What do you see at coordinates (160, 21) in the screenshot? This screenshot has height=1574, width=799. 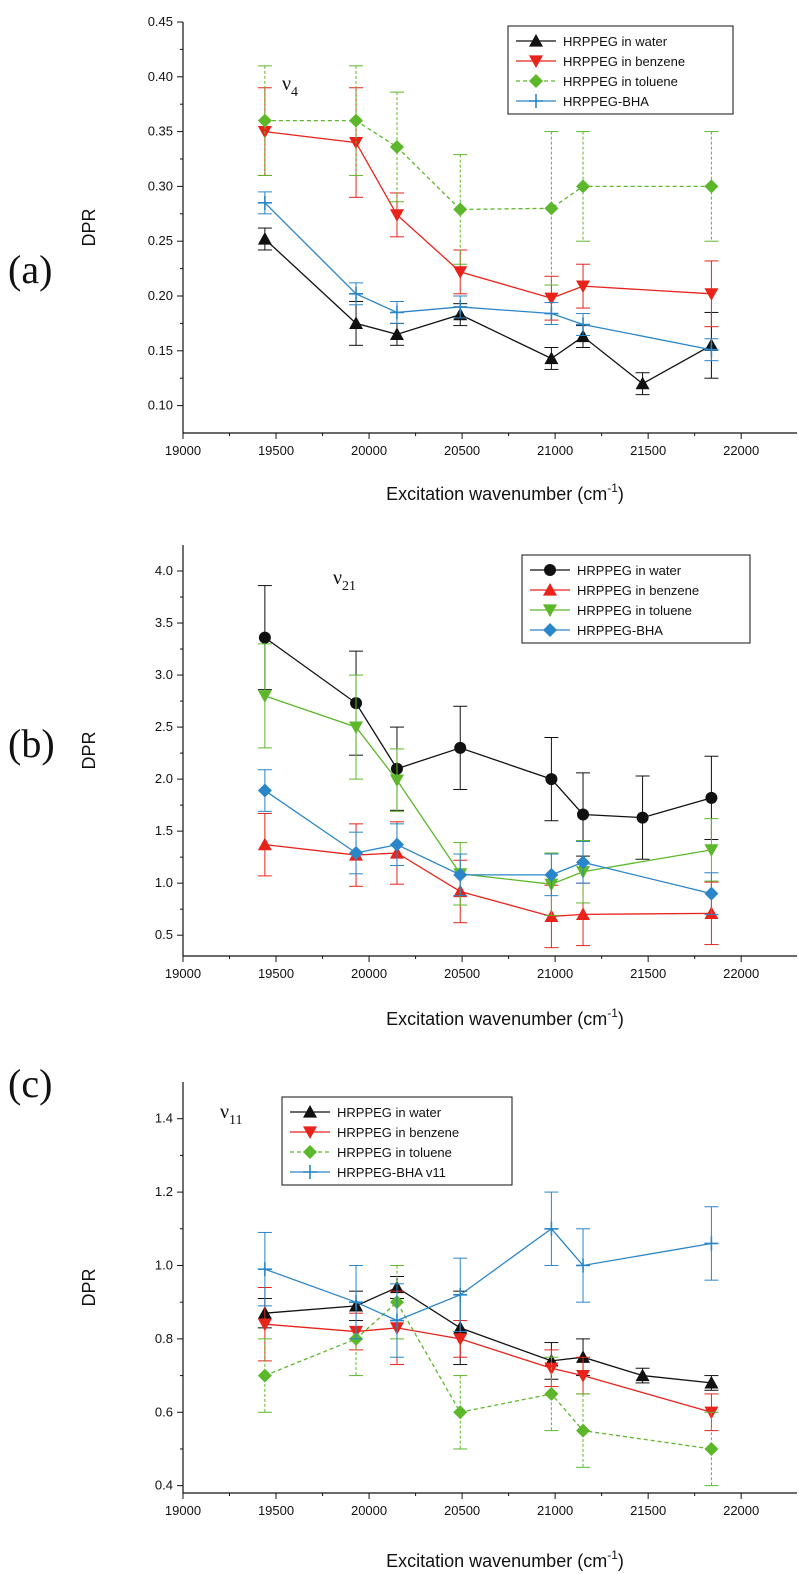 I see `y-tick-label: 0.45` at bounding box center [160, 21].